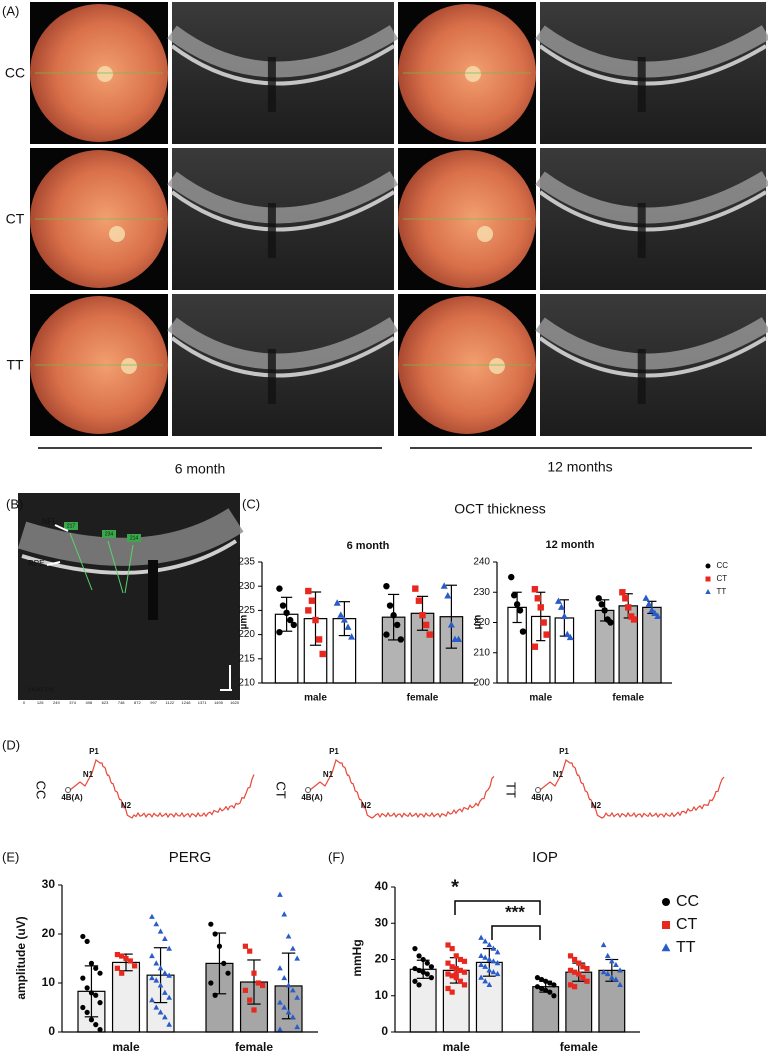 This screenshot has width=768, height=1058. What do you see at coordinates (235, 702) in the screenshot?
I see `image-tick-label: 1620` at bounding box center [235, 702].